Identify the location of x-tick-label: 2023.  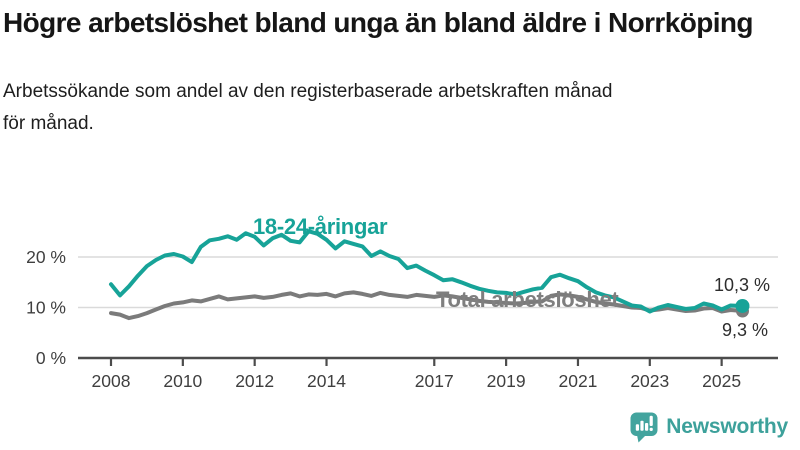
(649, 381).